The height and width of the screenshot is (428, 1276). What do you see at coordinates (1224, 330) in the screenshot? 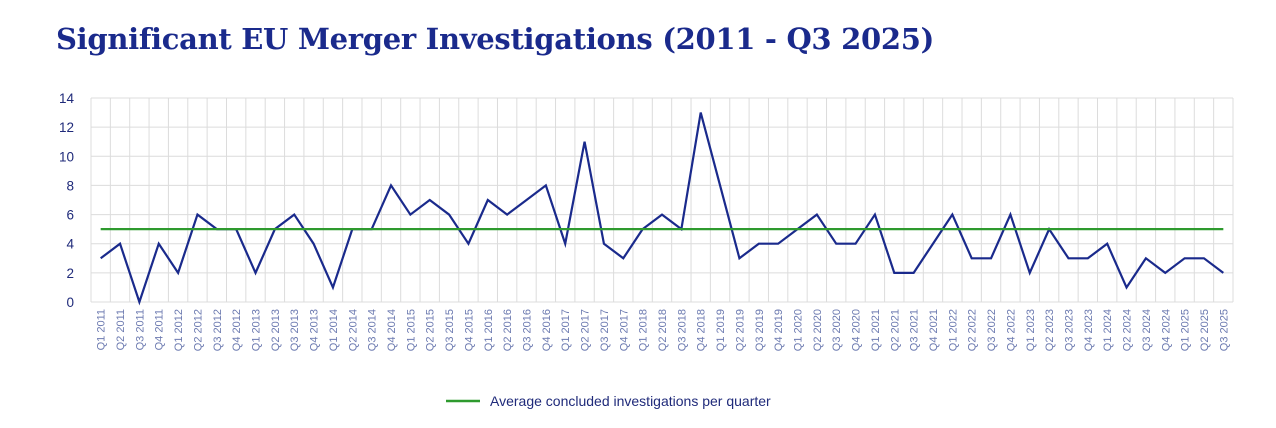
I see `x-tick-label: Q3 2025` at bounding box center [1224, 330].